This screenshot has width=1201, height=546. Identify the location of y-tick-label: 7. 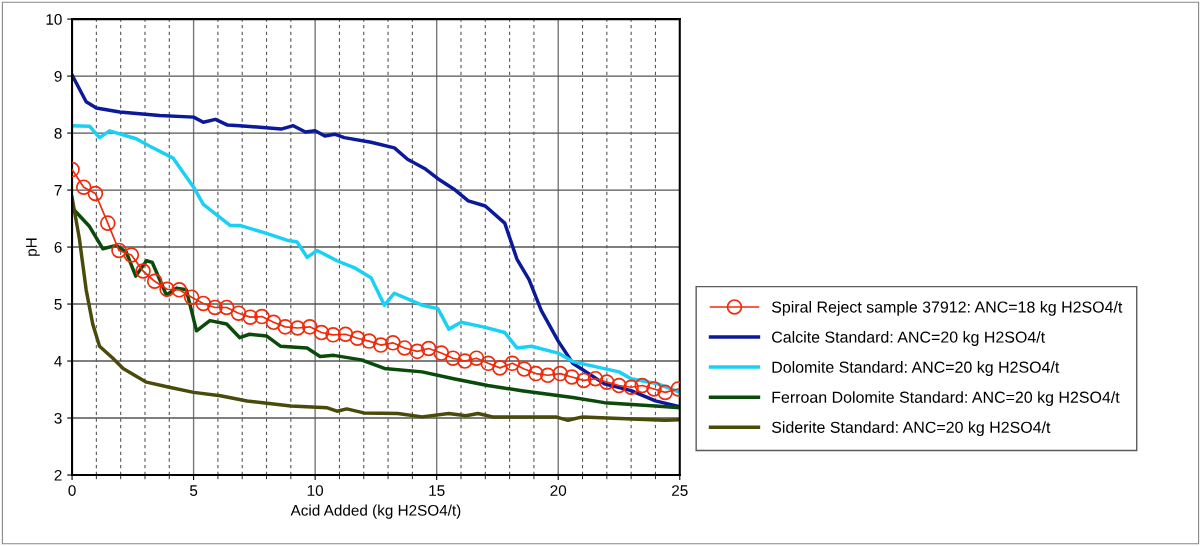
(58, 190).